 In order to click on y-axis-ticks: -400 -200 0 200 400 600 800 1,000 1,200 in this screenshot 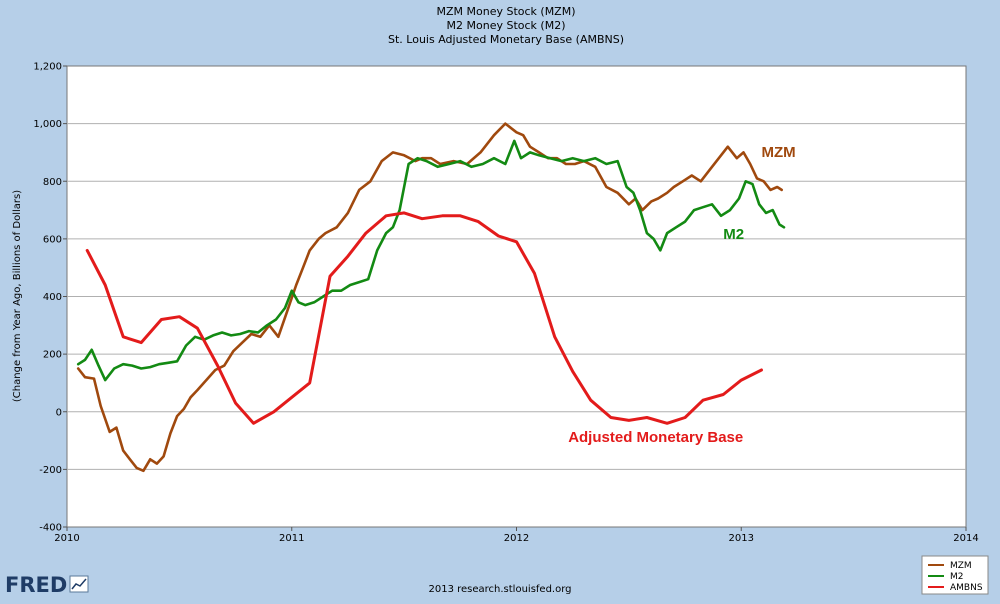, I will do `click(50, 298)`.